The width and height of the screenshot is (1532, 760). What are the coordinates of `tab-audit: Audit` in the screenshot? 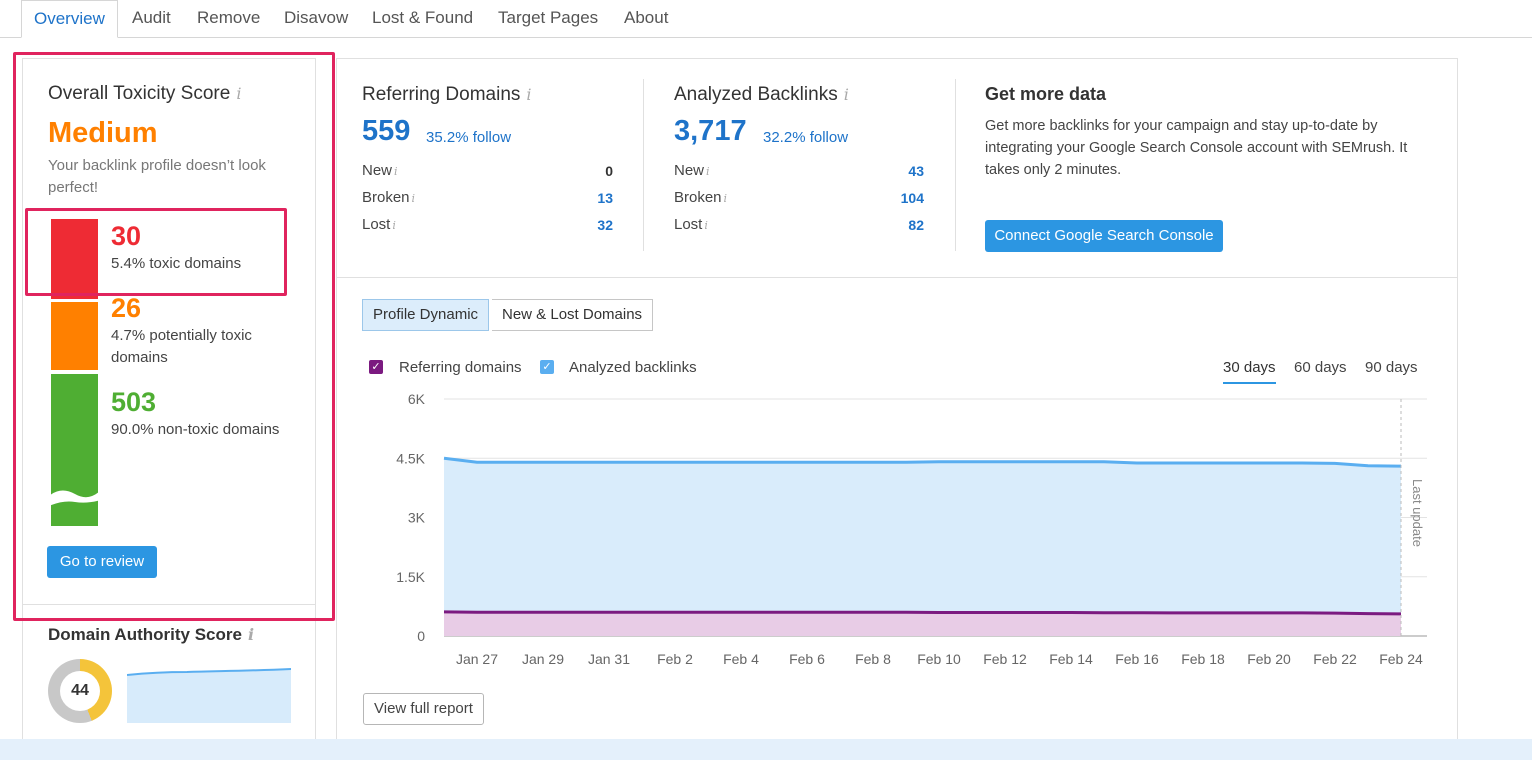 It's located at (151, 17).